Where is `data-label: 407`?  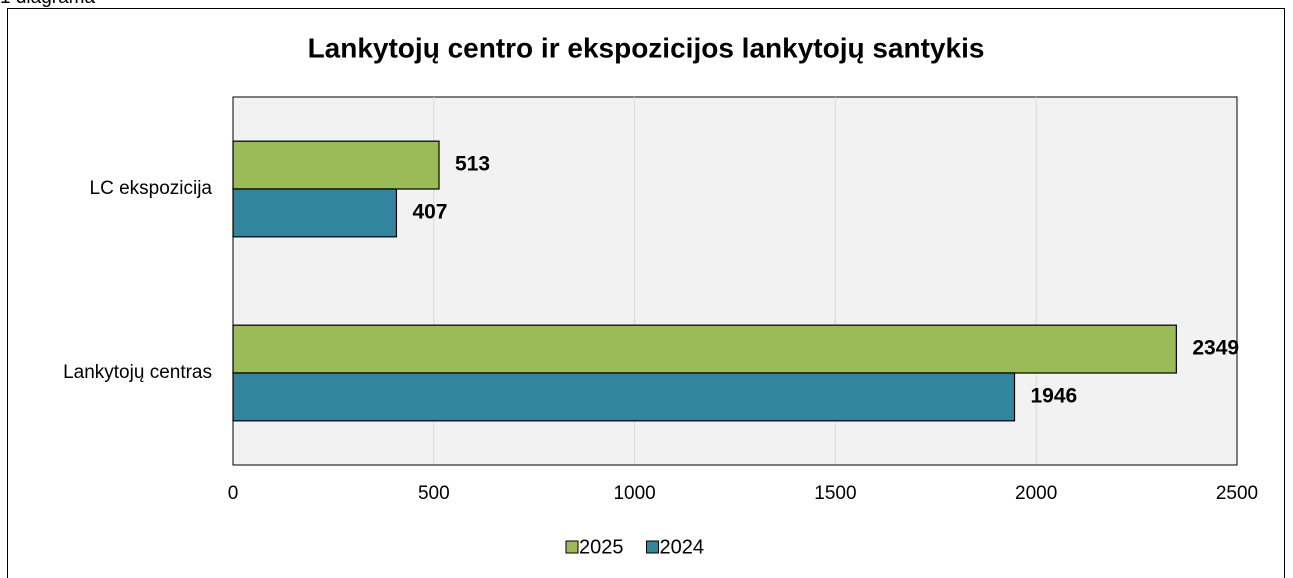
data-label: 407 is located at coordinates (429, 211).